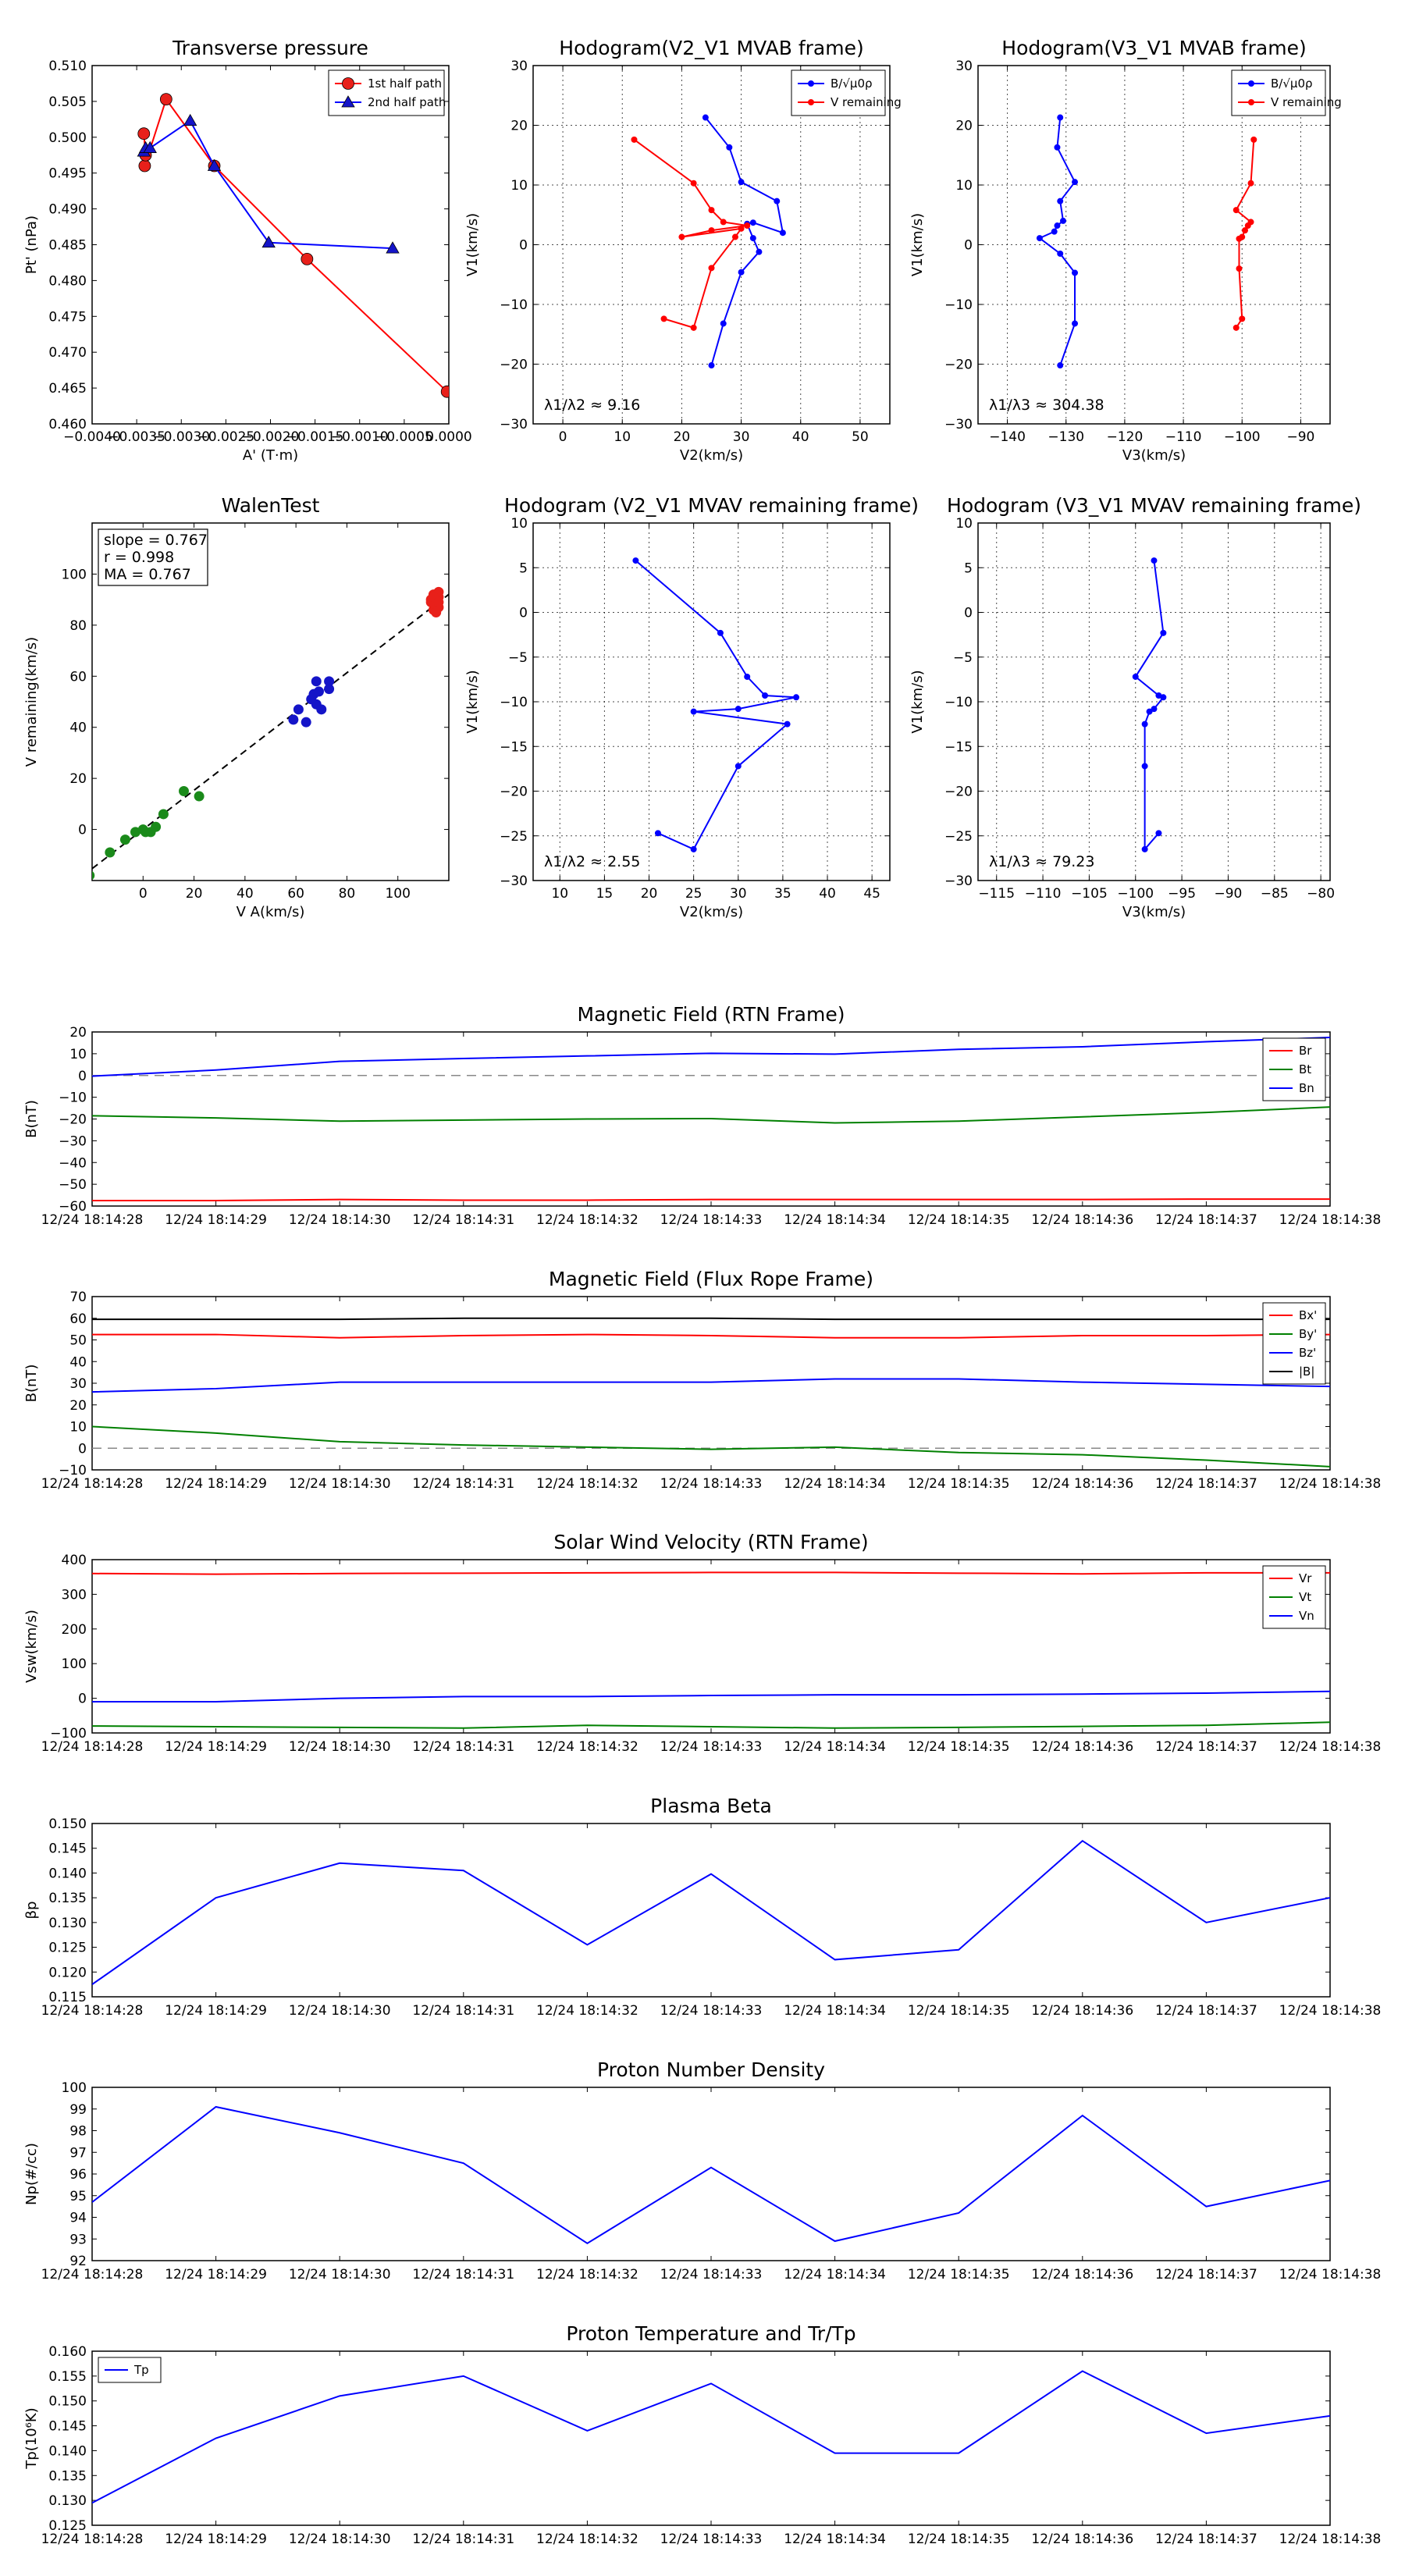 This screenshot has width=1405, height=2576. Describe the element at coordinates (872, 894) in the screenshot. I see `x-tick-label: 45` at that location.